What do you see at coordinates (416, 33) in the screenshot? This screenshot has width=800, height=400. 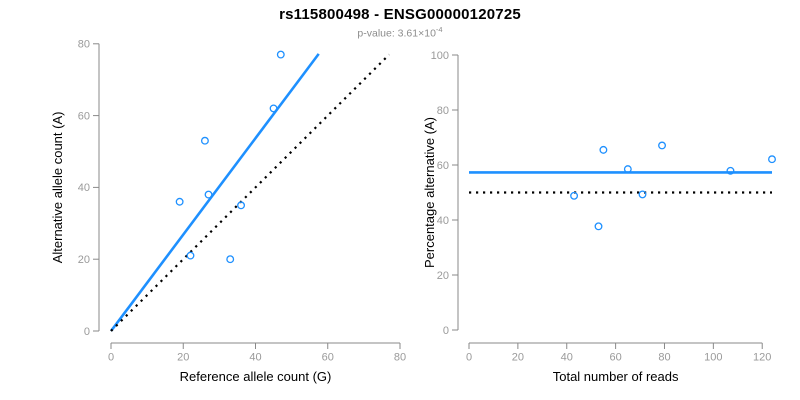 I see `pvalue-base: 3.61×10` at bounding box center [416, 33].